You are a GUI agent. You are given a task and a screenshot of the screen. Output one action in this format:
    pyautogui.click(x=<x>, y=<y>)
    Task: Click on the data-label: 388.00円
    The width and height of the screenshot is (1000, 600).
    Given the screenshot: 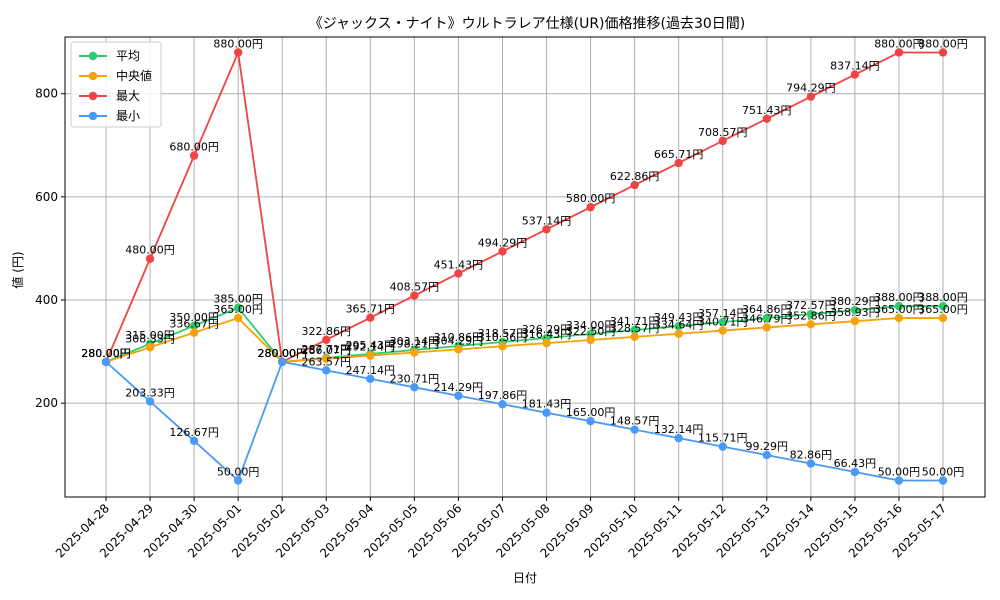 What is the action you would take?
    pyautogui.click(x=899, y=297)
    